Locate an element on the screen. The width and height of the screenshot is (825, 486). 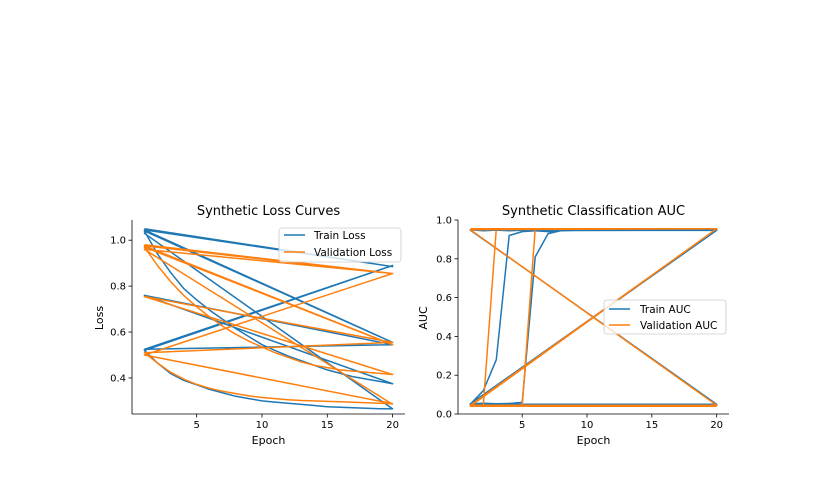
auc-y-tick-label: 0.0 is located at coordinates (444, 415).